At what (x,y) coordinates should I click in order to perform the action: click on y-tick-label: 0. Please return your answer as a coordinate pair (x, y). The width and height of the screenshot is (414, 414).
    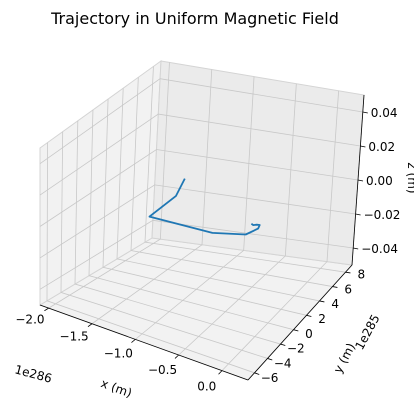
    Looking at the image, I should click on (309, 334).